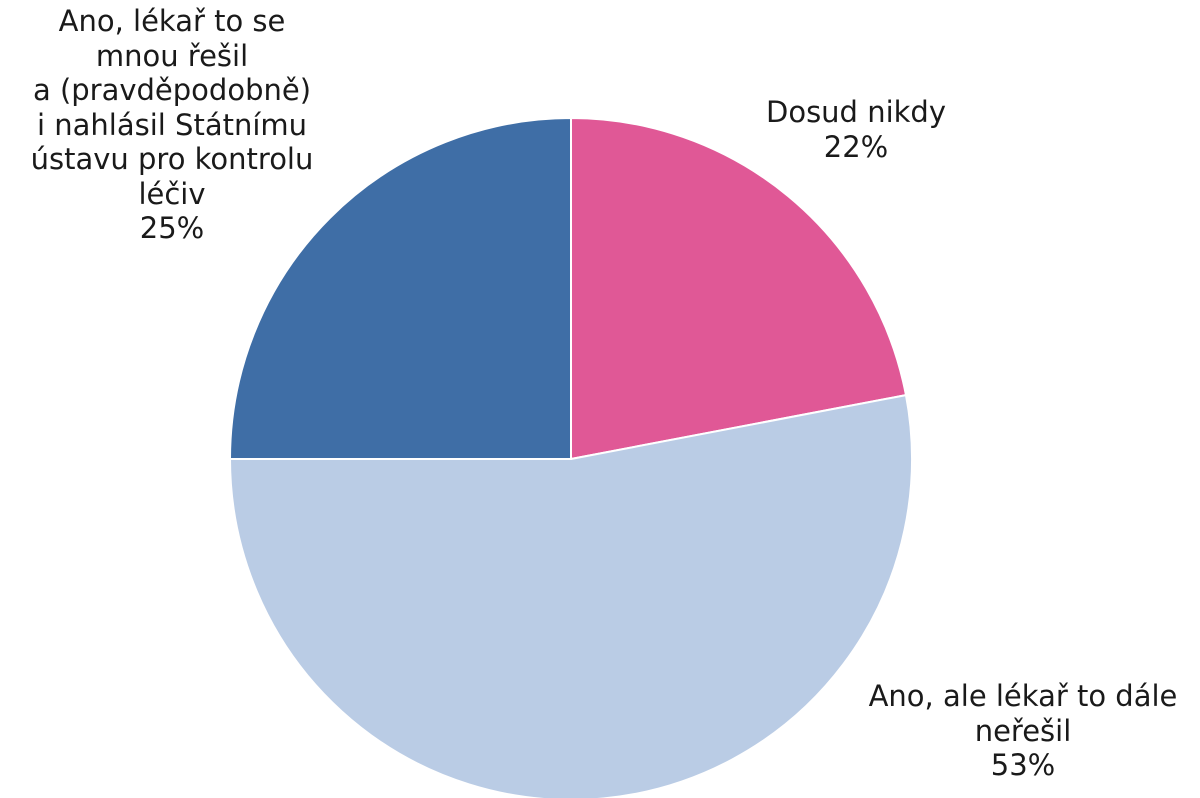  What do you see at coordinates (172, 90) in the screenshot?
I see `slice-label-line: a (pravděpodobně)` at bounding box center [172, 90].